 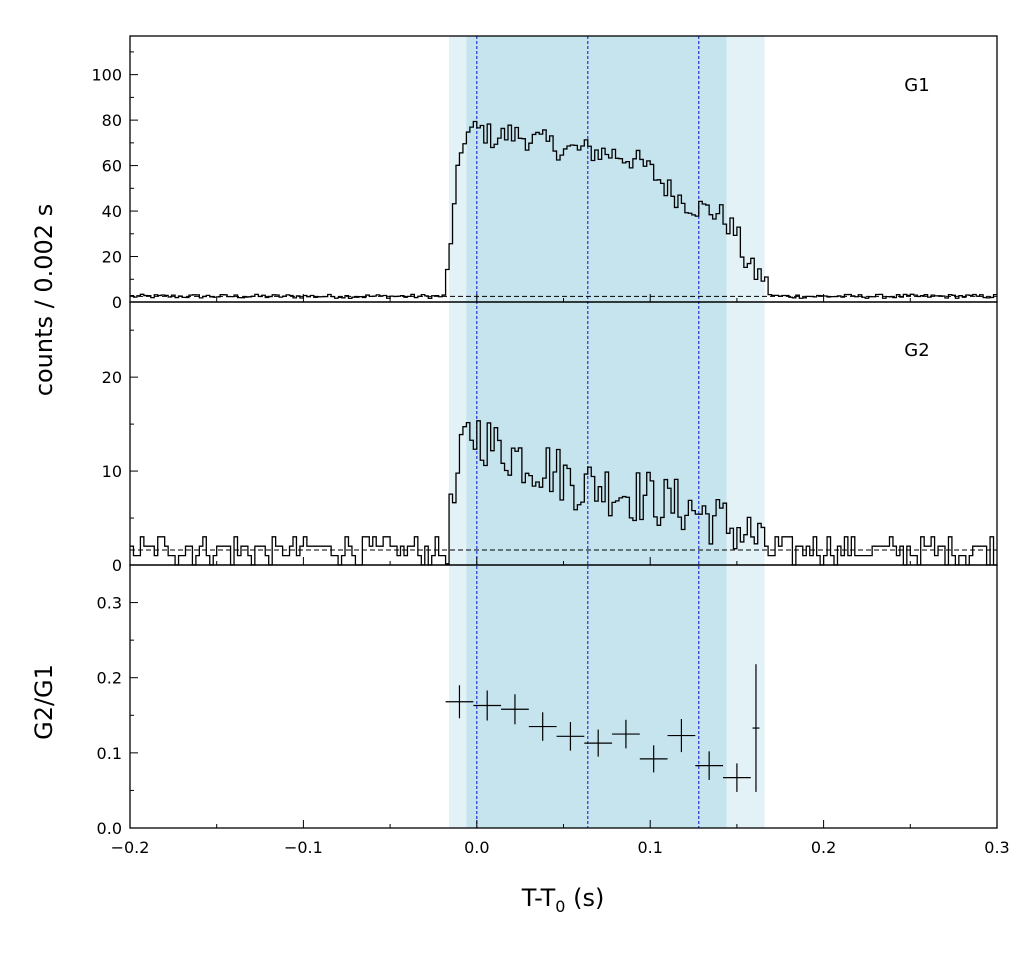 I want to click on x-tick-label-2: 0.0, so click(x=476, y=847).